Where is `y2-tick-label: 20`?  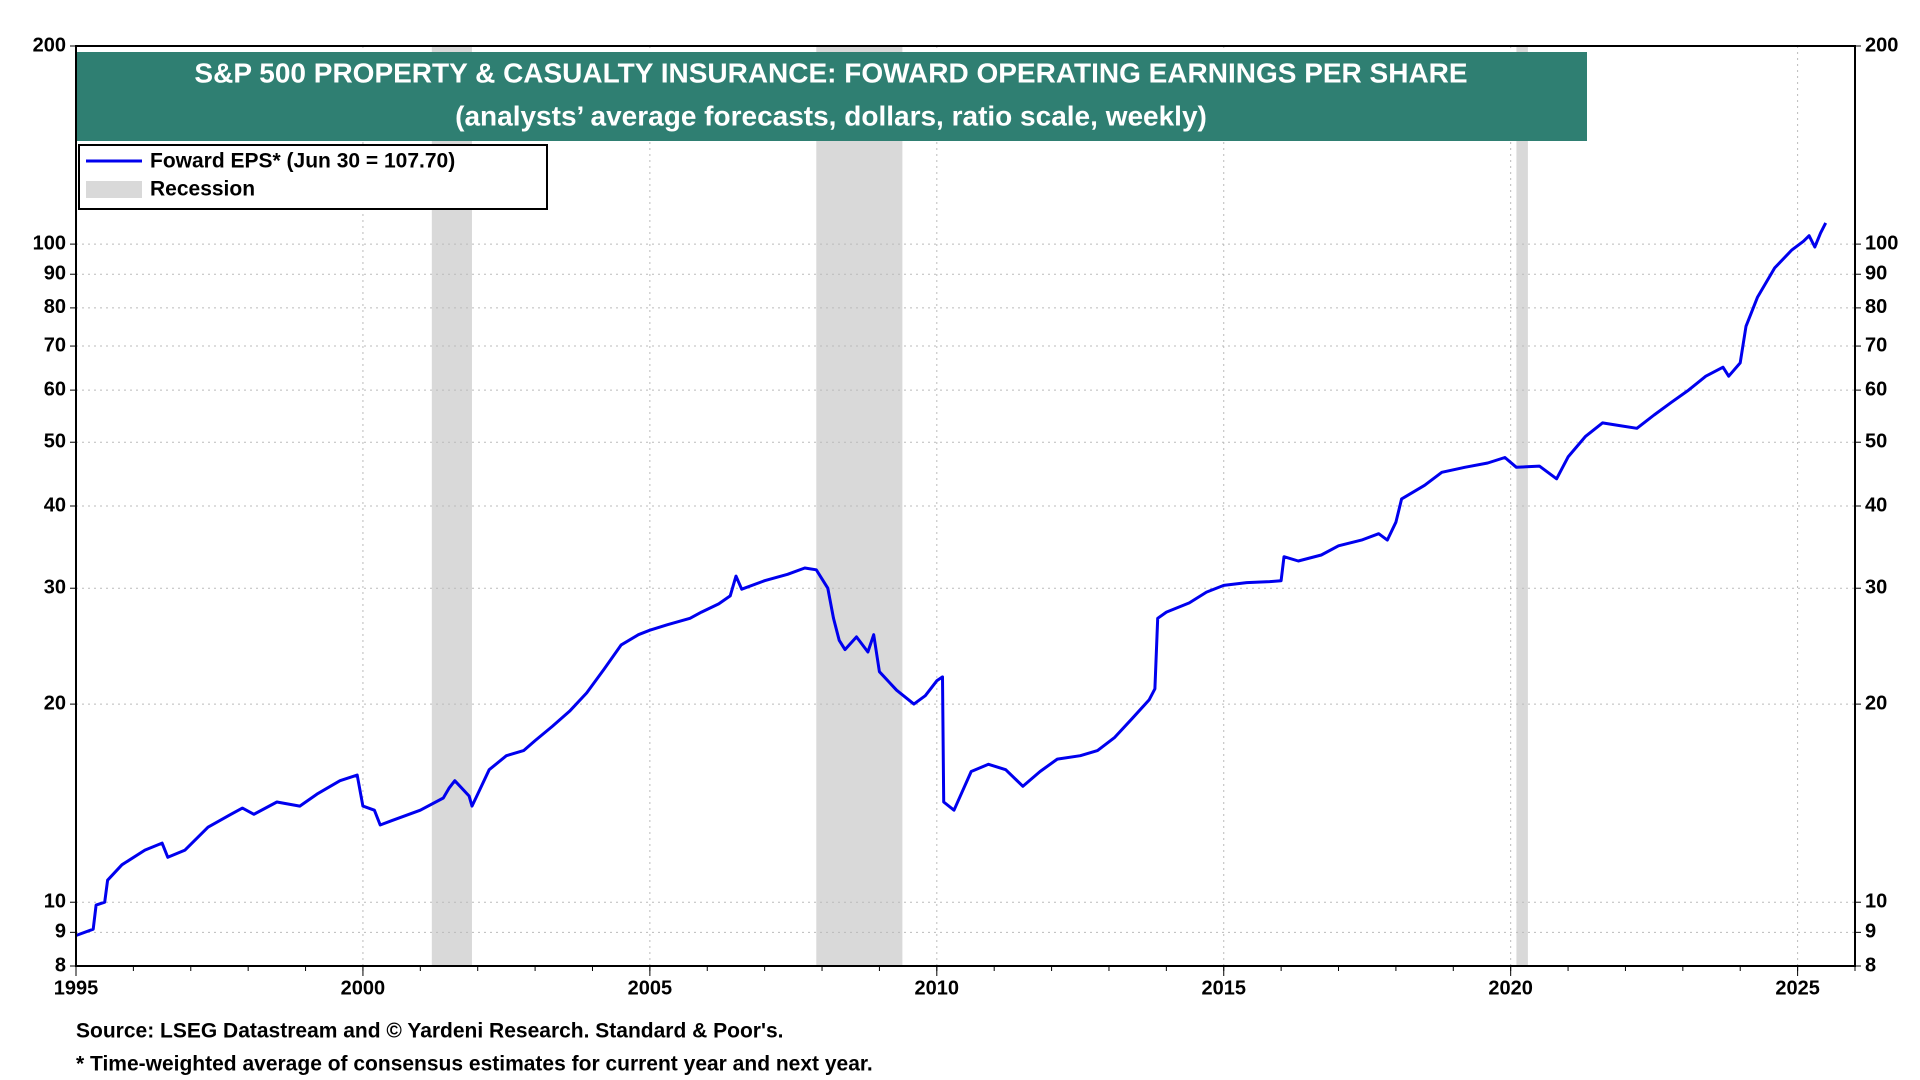
y2-tick-label: 20 is located at coordinates (1876, 703).